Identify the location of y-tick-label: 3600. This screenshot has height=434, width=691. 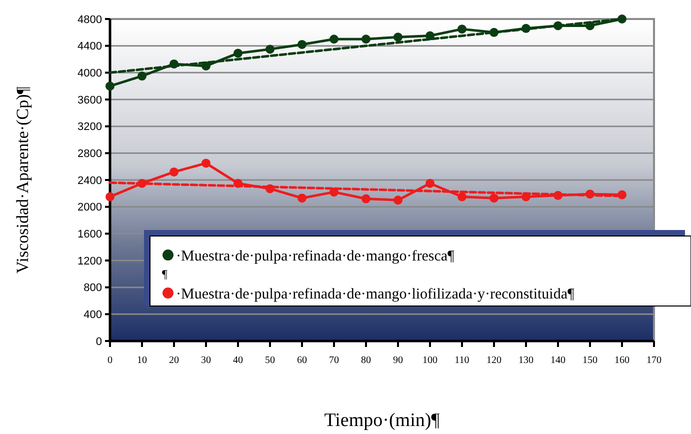
(90, 100).